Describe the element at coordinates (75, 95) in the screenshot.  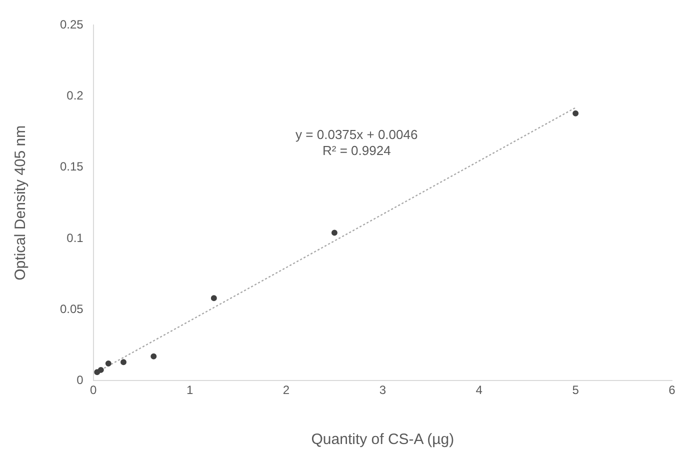
I see `y-tick-label: 0.2` at that location.